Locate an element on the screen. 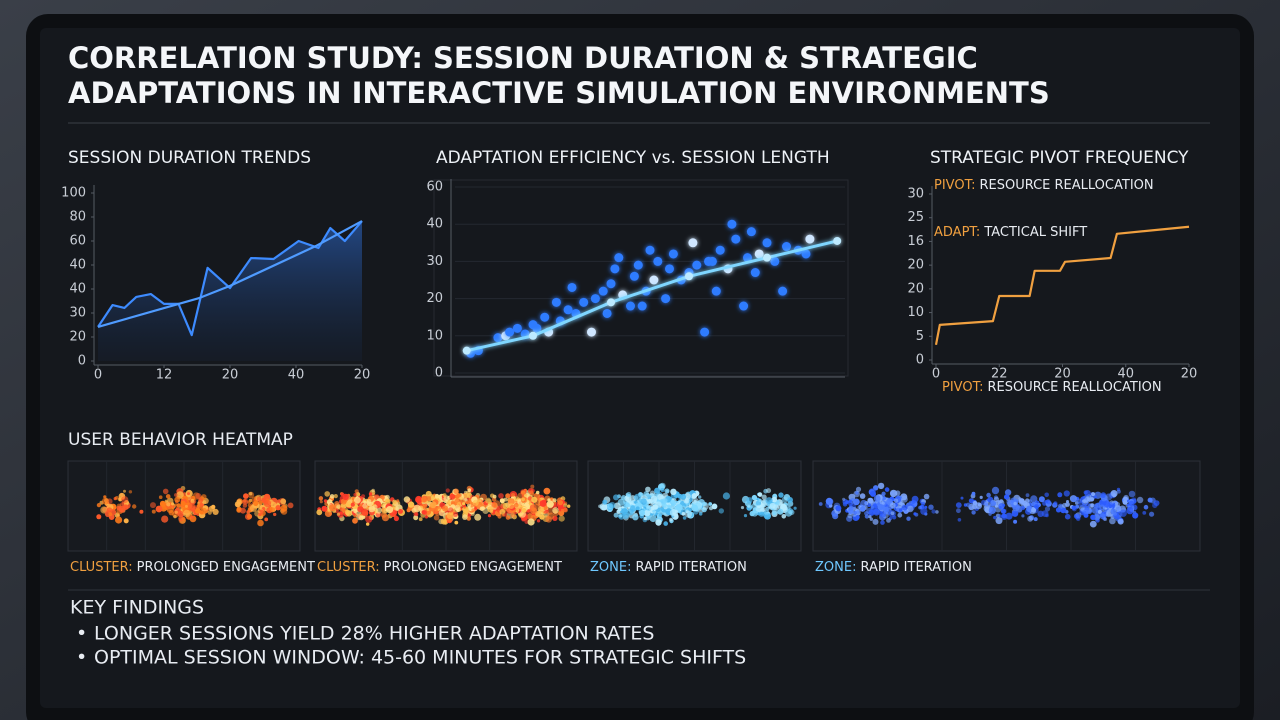  x-tick-label: 40 is located at coordinates (296, 375).